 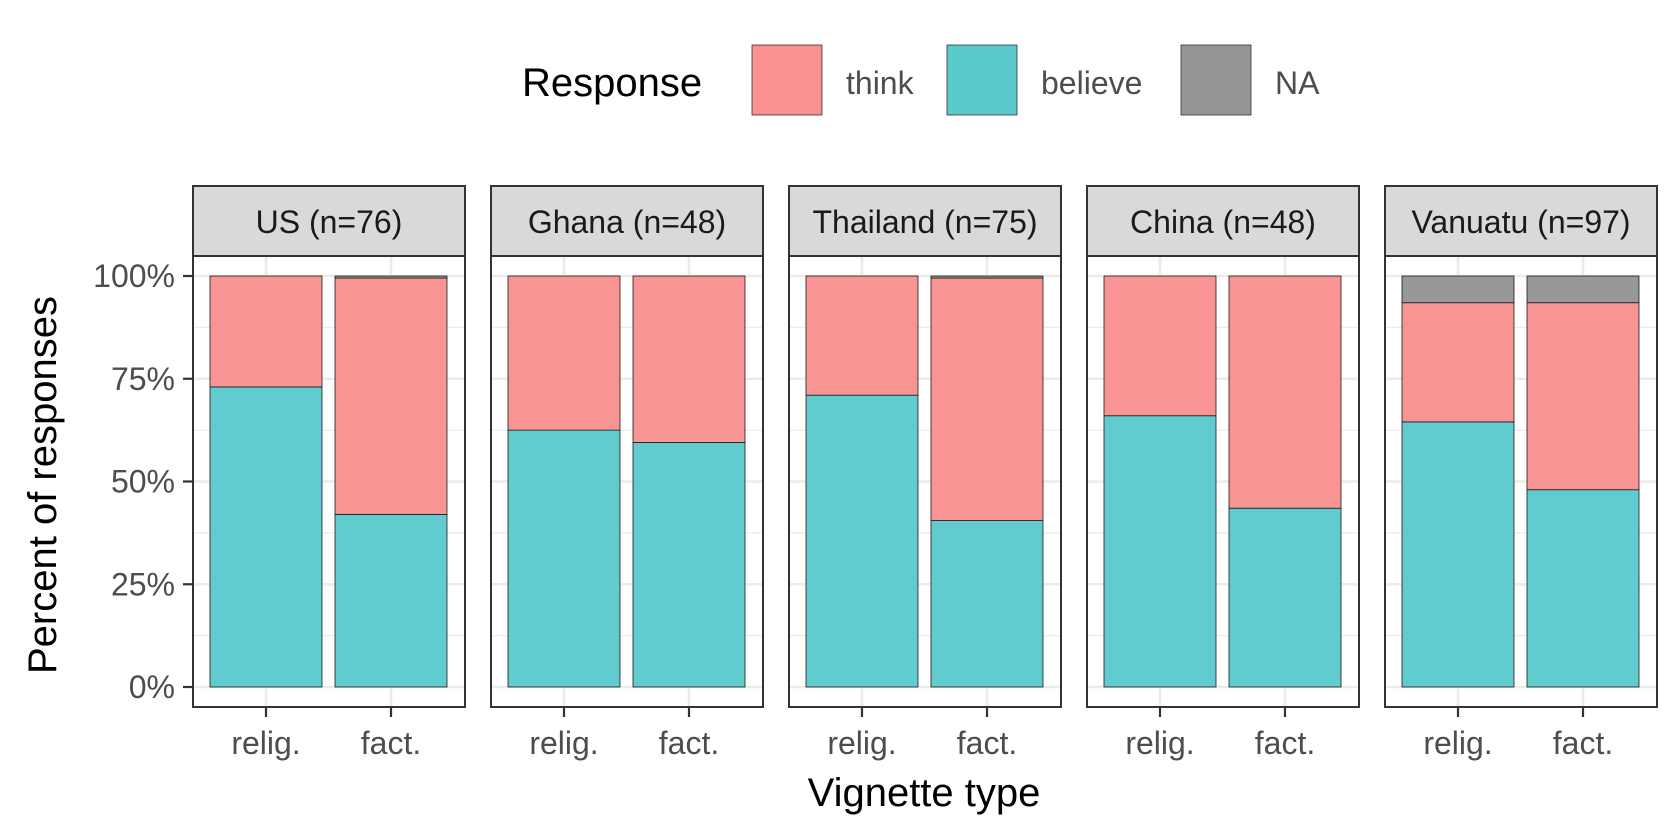 I want to click on legend-label-think: think, so click(x=880, y=83).